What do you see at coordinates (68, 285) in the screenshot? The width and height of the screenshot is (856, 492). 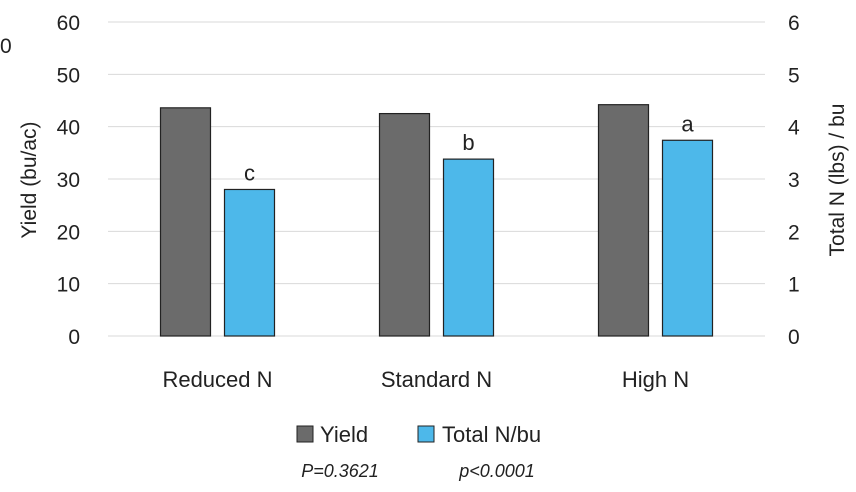 I see `y-left-tick-label: 10` at bounding box center [68, 285].